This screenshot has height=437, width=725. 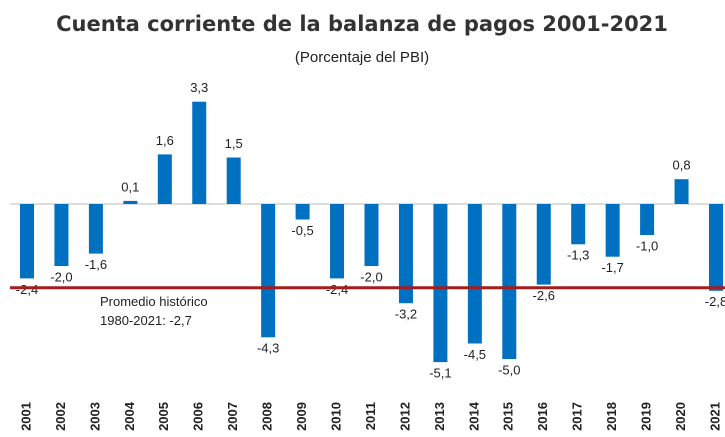 I want to click on value-label: -3,2, so click(x=406, y=314).